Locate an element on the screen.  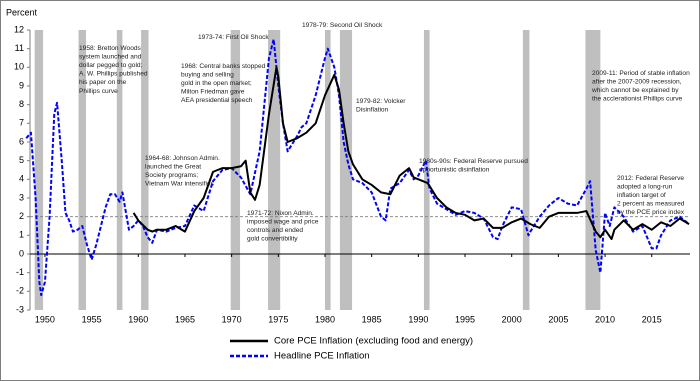
y-tick-label: 7 is located at coordinates (21, 123).